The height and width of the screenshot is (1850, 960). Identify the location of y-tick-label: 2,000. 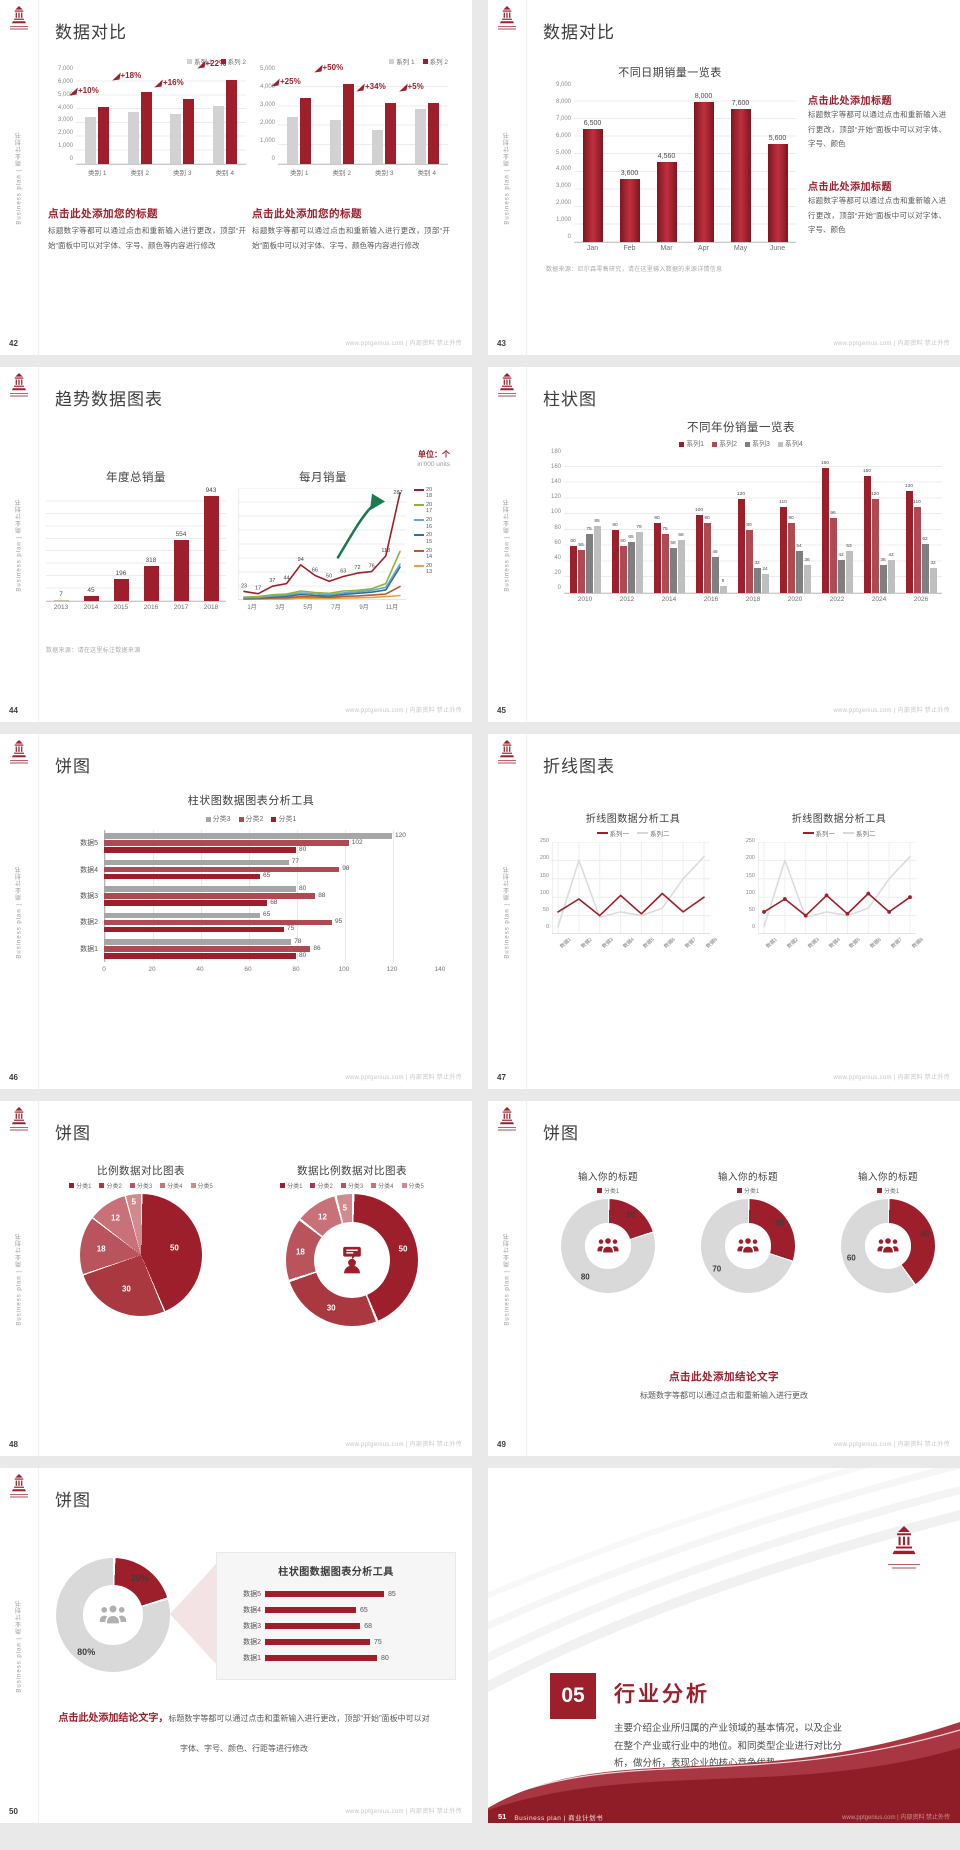
(267, 123).